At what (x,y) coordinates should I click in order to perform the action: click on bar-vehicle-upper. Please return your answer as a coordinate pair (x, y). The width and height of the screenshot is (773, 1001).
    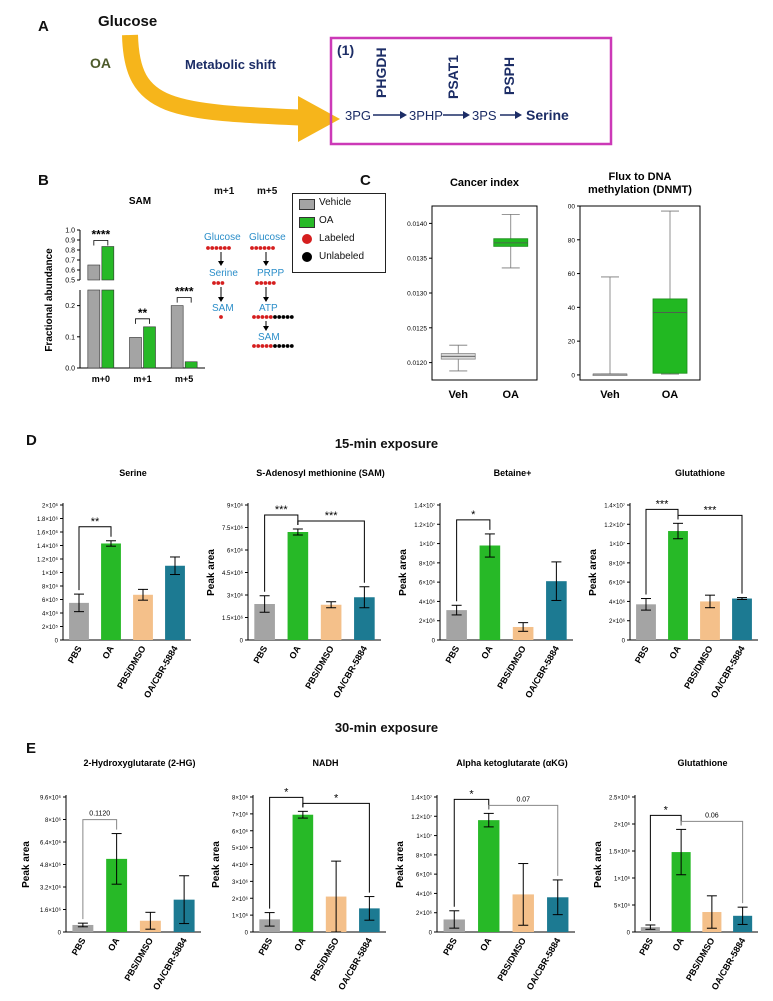
    Looking at the image, I should click on (94, 272).